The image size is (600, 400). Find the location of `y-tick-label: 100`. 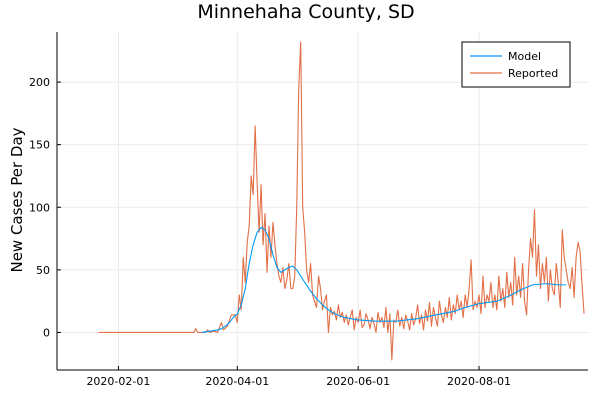

y-tick-label: 100 is located at coordinates (39, 207).